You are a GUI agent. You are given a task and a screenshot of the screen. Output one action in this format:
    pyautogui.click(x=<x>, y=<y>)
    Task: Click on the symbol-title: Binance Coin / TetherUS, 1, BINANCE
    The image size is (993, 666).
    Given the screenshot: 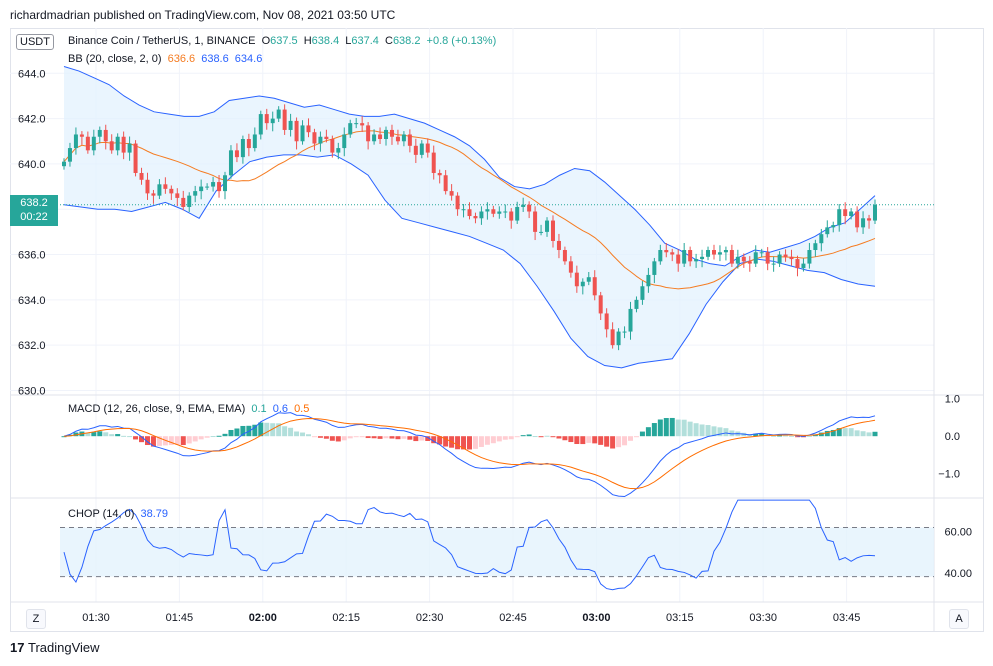 What is the action you would take?
    pyautogui.click(x=162, y=41)
    